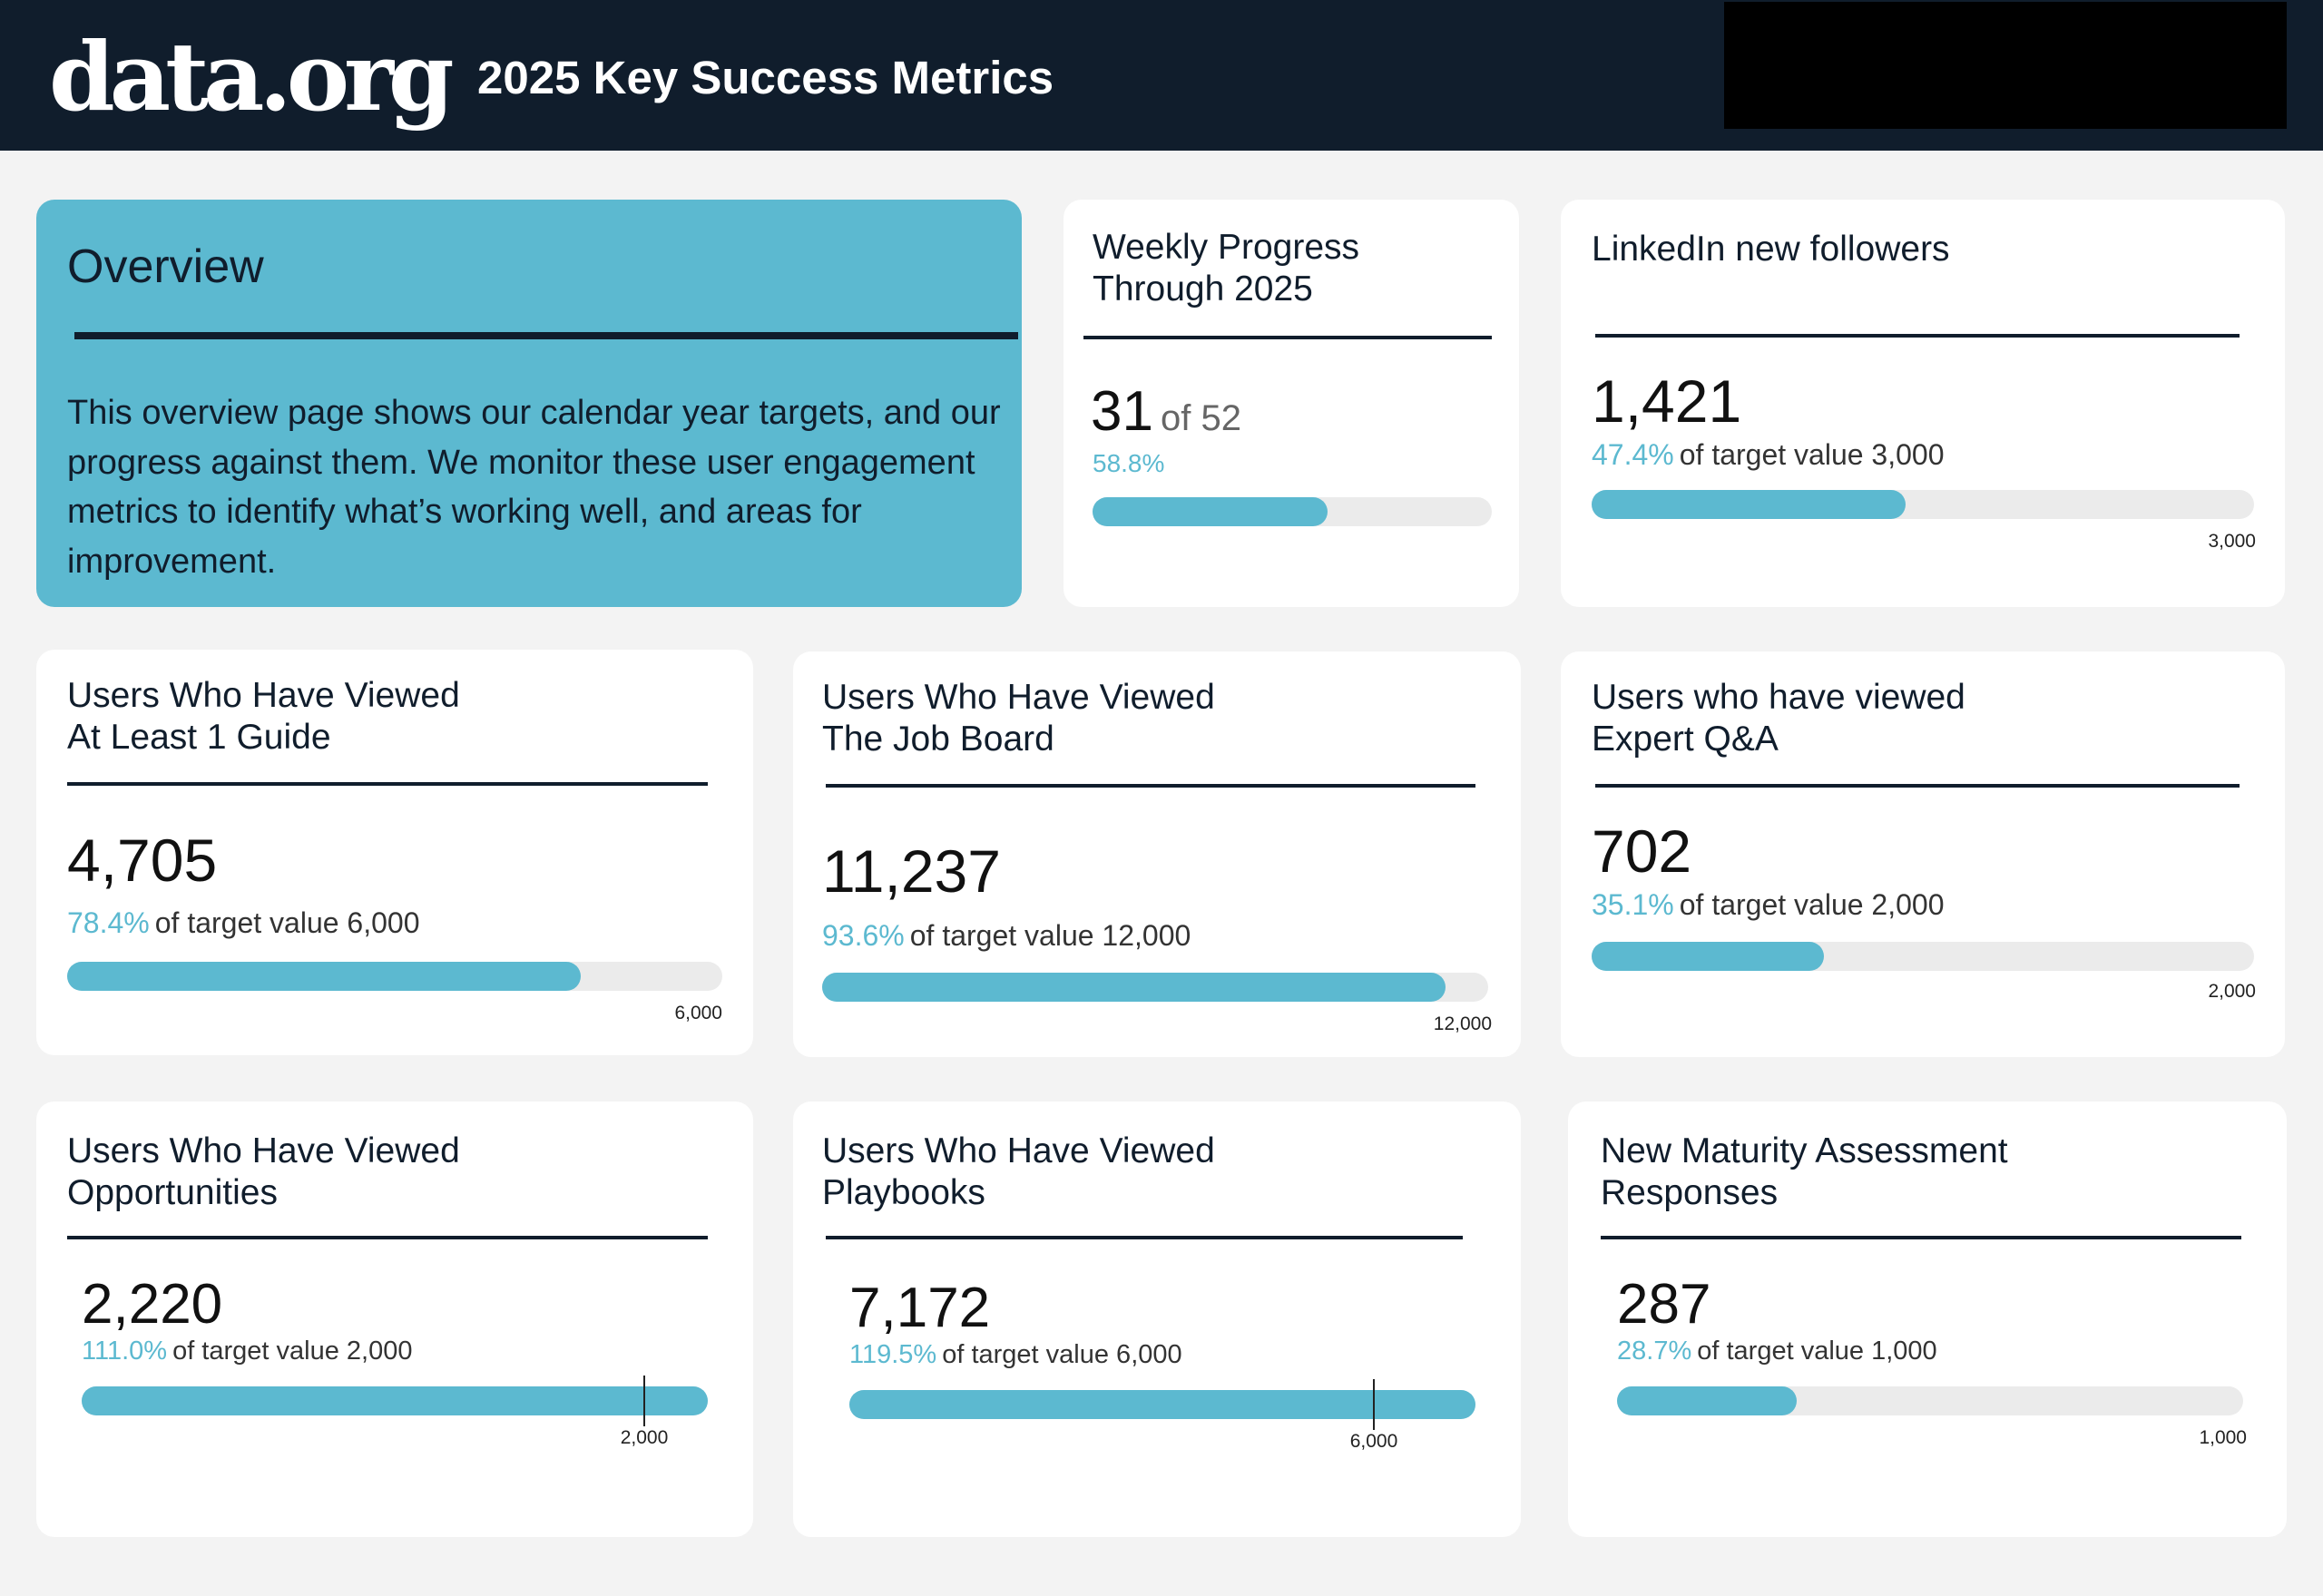 The image size is (2323, 1596). I want to click on percent-value: 47.4%, so click(1633, 454).